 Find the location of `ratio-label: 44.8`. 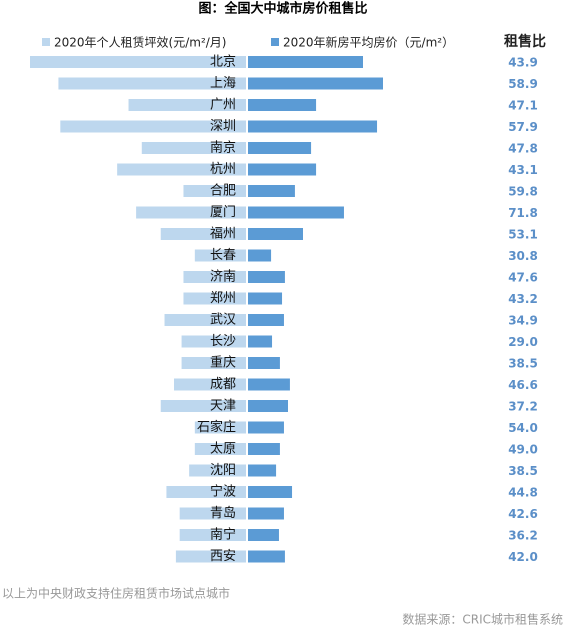

ratio-label: 44.8 is located at coordinates (523, 493).